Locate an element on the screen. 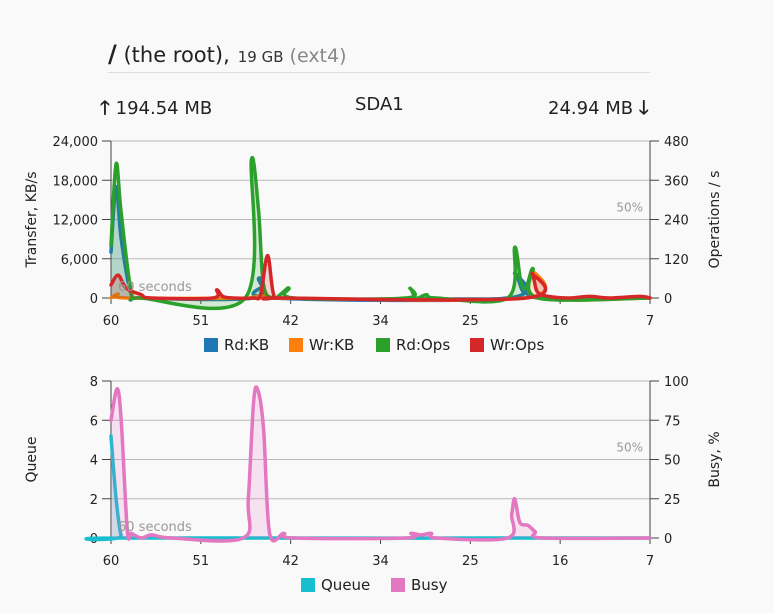  legend-label: Wr:Ops is located at coordinates (517, 345).